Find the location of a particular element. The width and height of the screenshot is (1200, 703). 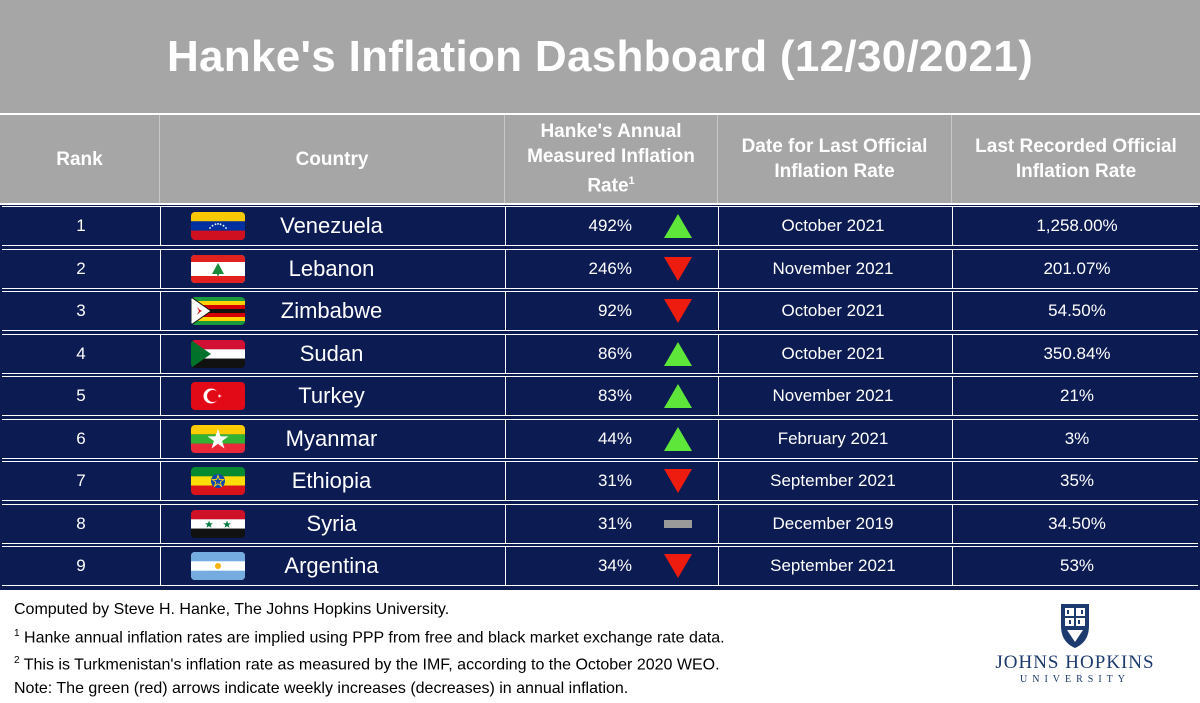

last-rate-cell: 350.84% is located at coordinates (1077, 353).